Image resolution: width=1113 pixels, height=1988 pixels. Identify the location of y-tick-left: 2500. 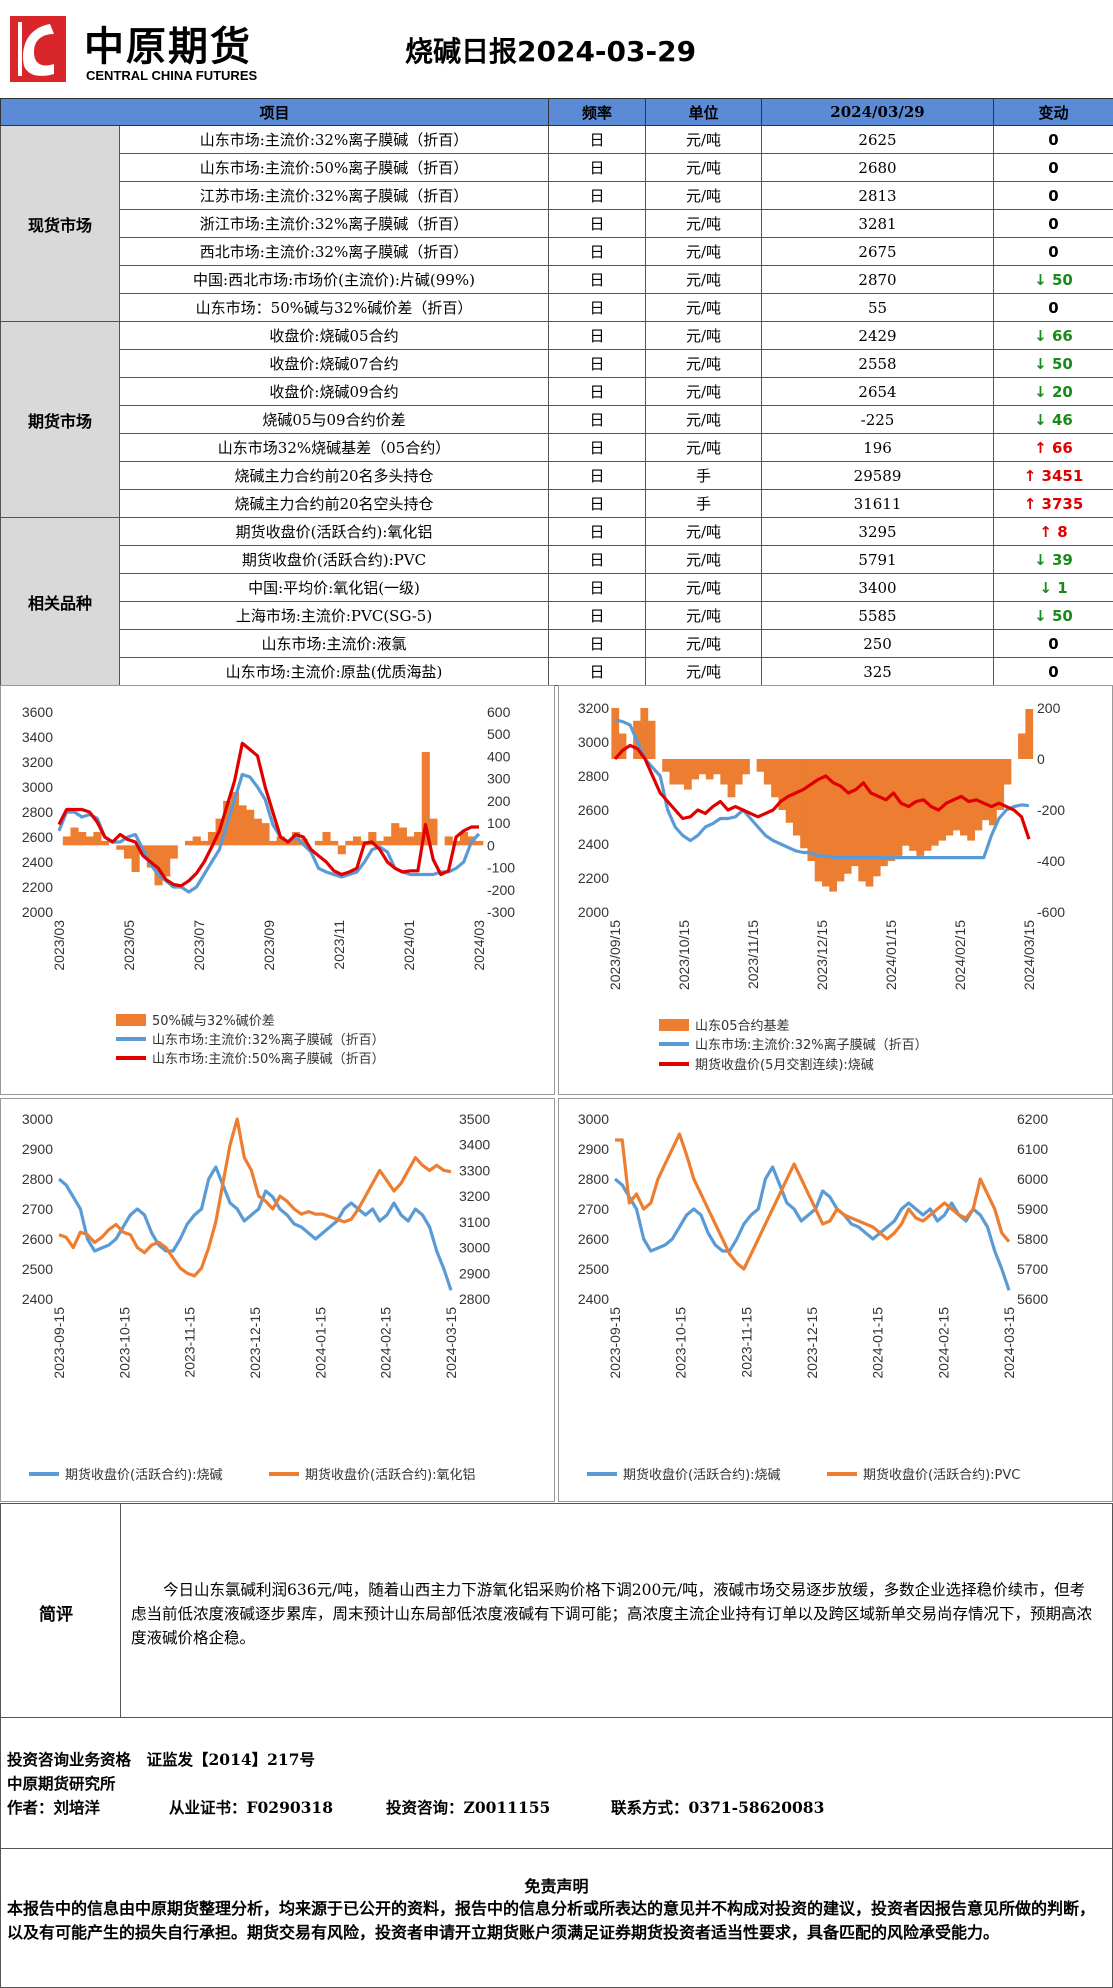
(37, 1269).